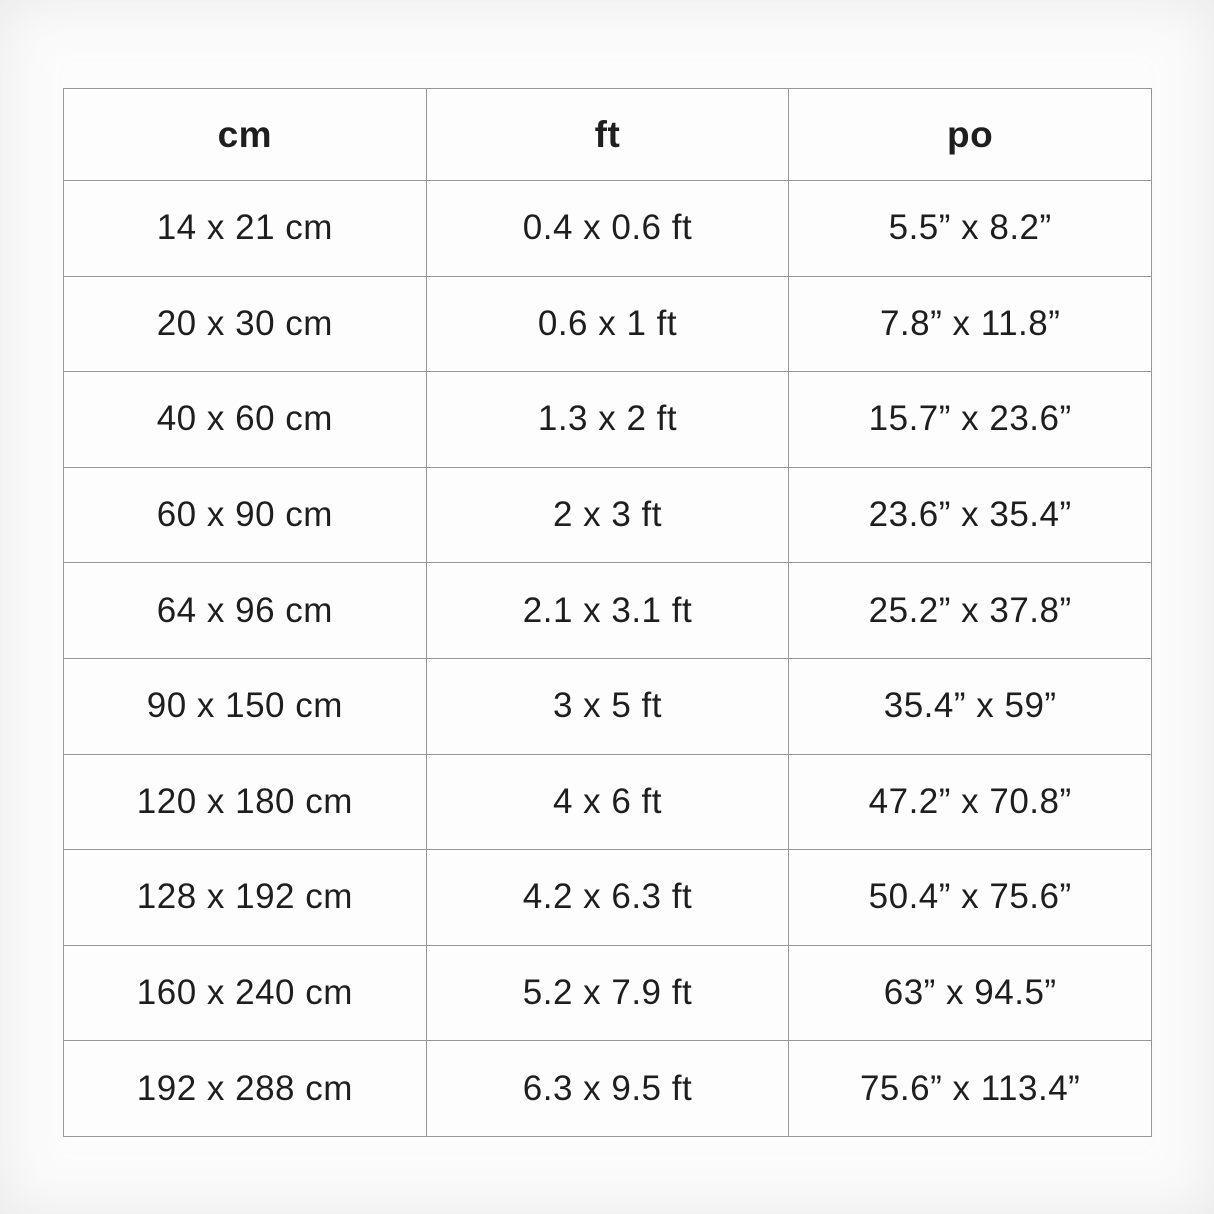 This screenshot has width=1214, height=1214. I want to click on table-row: 14 x 21 cm 0.4 x 0.6 ft 5.5” x 8.2”, so click(607, 228).